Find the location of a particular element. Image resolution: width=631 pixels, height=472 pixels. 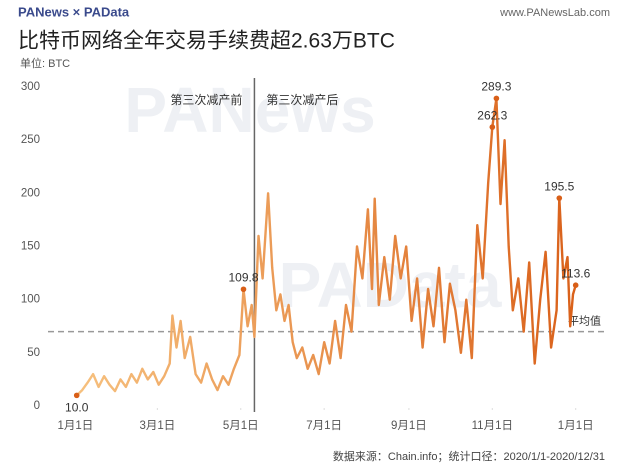

y-tick-label: 200 is located at coordinates (30, 193).